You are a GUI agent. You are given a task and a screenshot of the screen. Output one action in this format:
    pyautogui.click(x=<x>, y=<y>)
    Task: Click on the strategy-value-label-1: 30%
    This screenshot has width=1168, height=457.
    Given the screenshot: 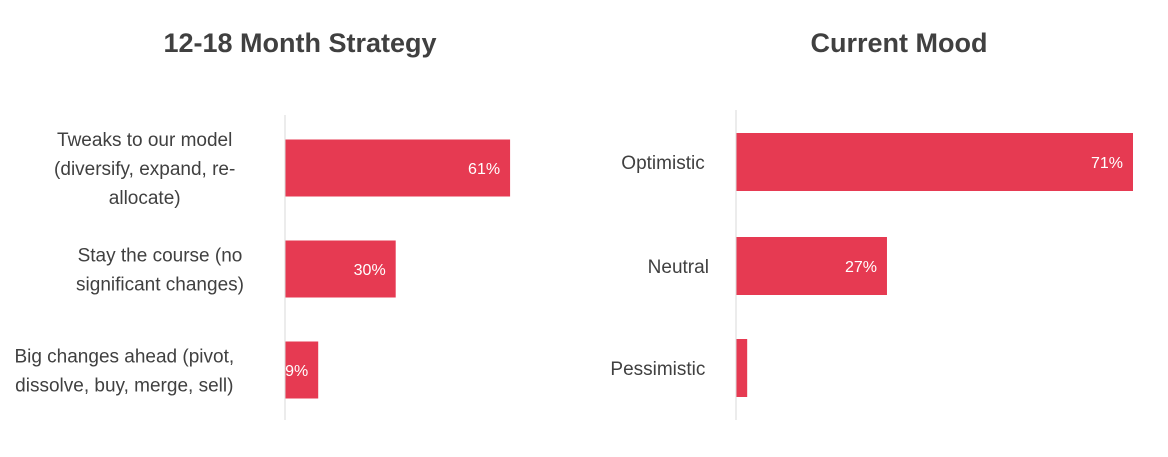 What is the action you would take?
    pyautogui.click(x=370, y=270)
    